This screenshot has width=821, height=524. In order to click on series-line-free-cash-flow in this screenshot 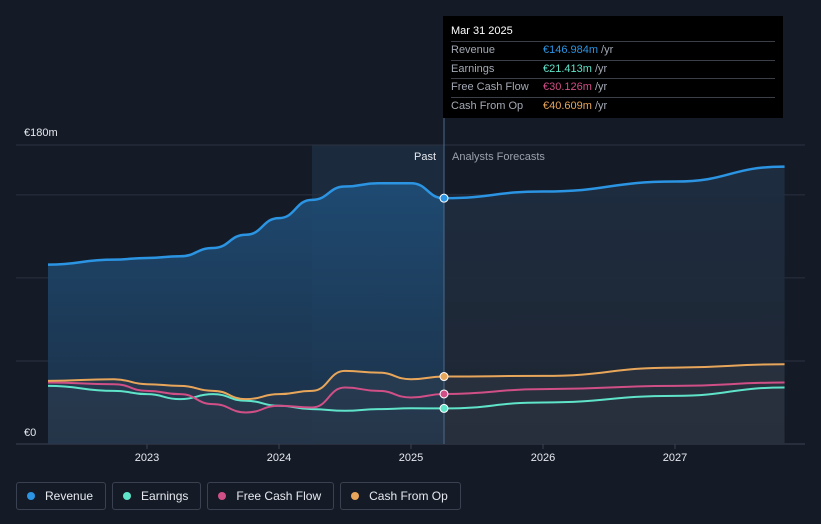, I will do `click(416, 397)`.